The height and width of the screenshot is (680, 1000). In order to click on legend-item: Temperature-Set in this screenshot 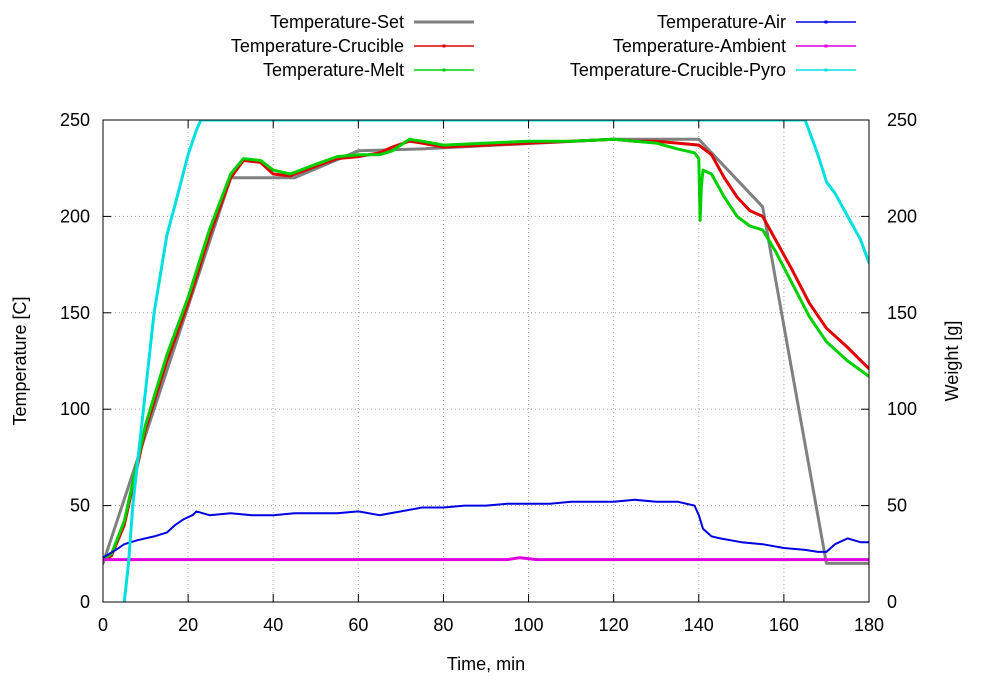, I will do `click(372, 22)`.